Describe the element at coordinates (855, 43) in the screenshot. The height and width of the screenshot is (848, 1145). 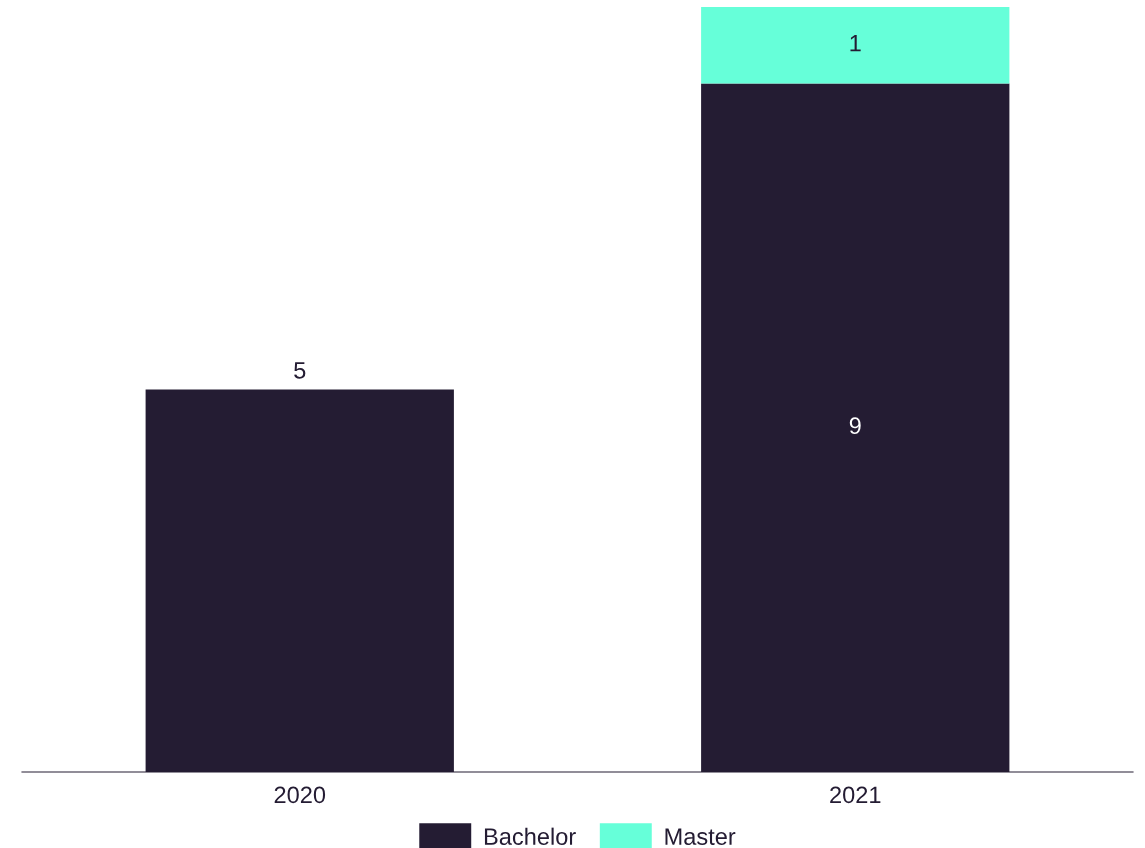
I see `data-label: 1` at that location.